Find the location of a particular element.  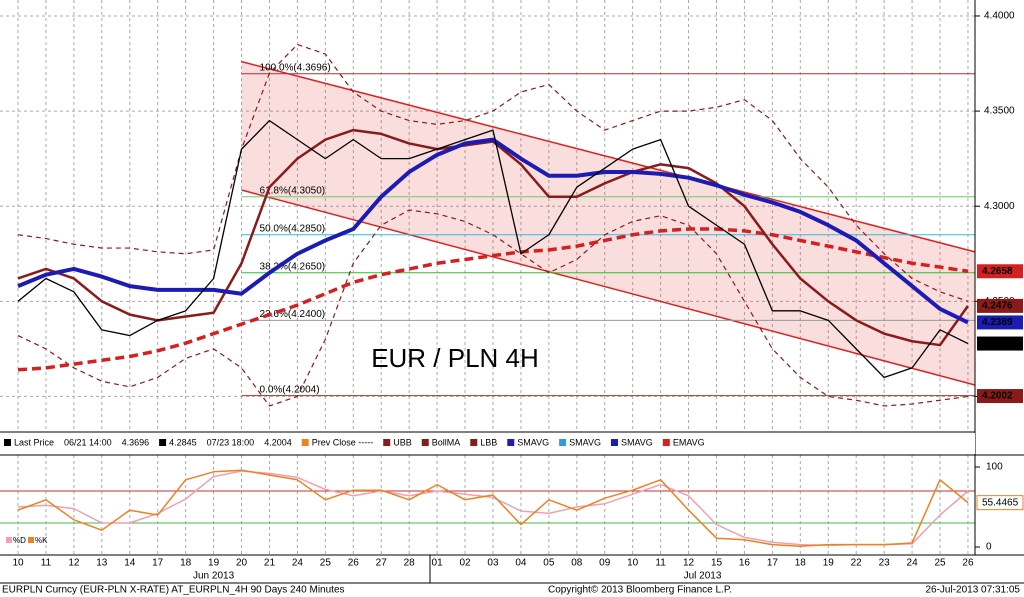

x-tick-label: 16 is located at coordinates (745, 563).